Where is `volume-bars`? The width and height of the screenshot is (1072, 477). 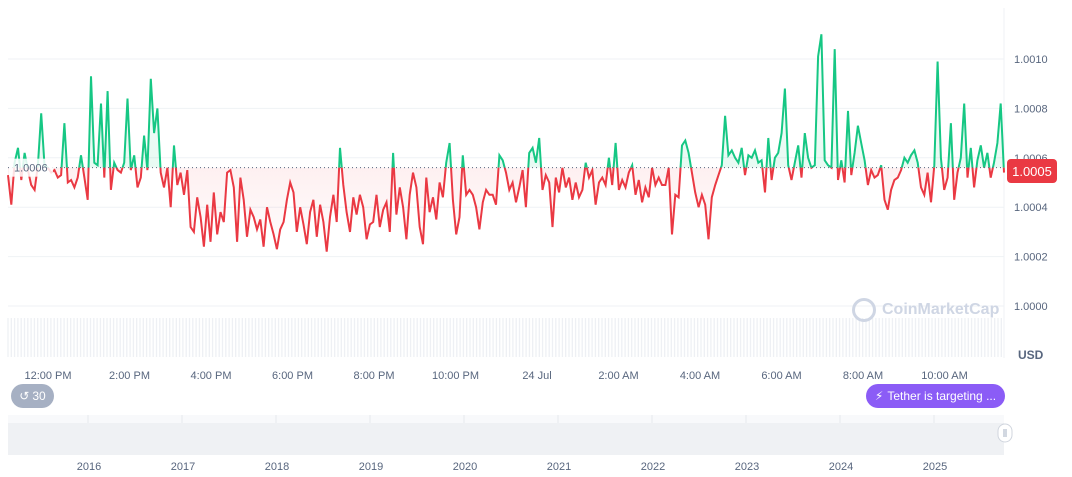
volume-bars is located at coordinates (504, 337).